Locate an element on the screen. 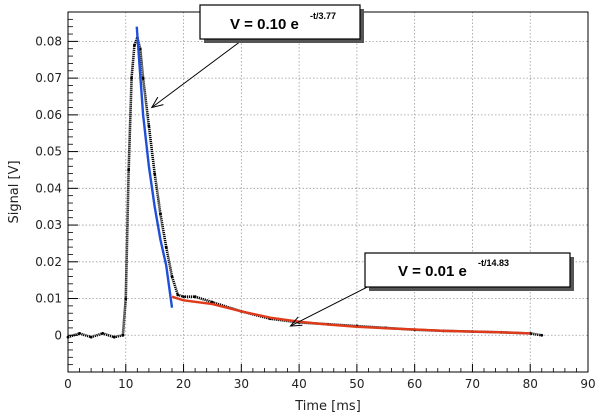  y-tick-label: 0.07 is located at coordinates (48, 78).